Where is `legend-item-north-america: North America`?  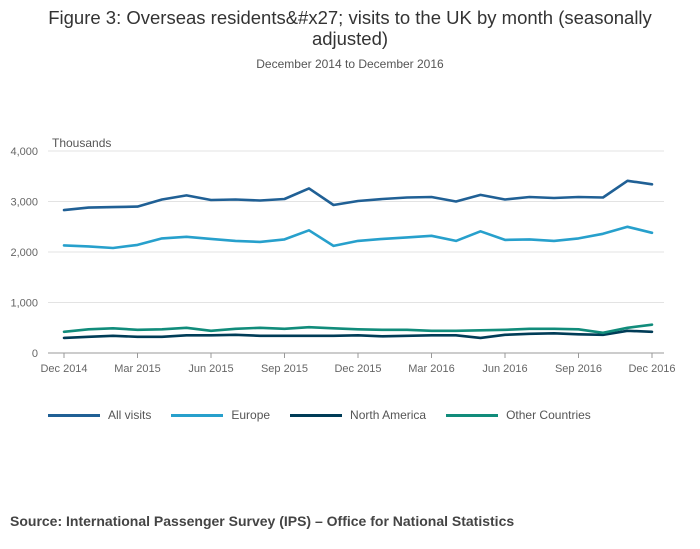 legend-item-north-america: North America is located at coordinates (358, 415).